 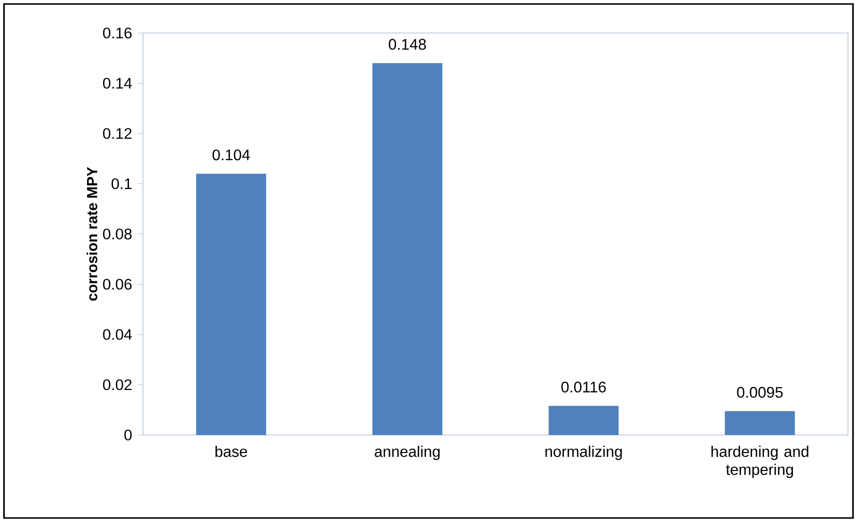 What do you see at coordinates (92, 234) in the screenshot?
I see `y-axis-title: corrosion rate MPY` at bounding box center [92, 234].